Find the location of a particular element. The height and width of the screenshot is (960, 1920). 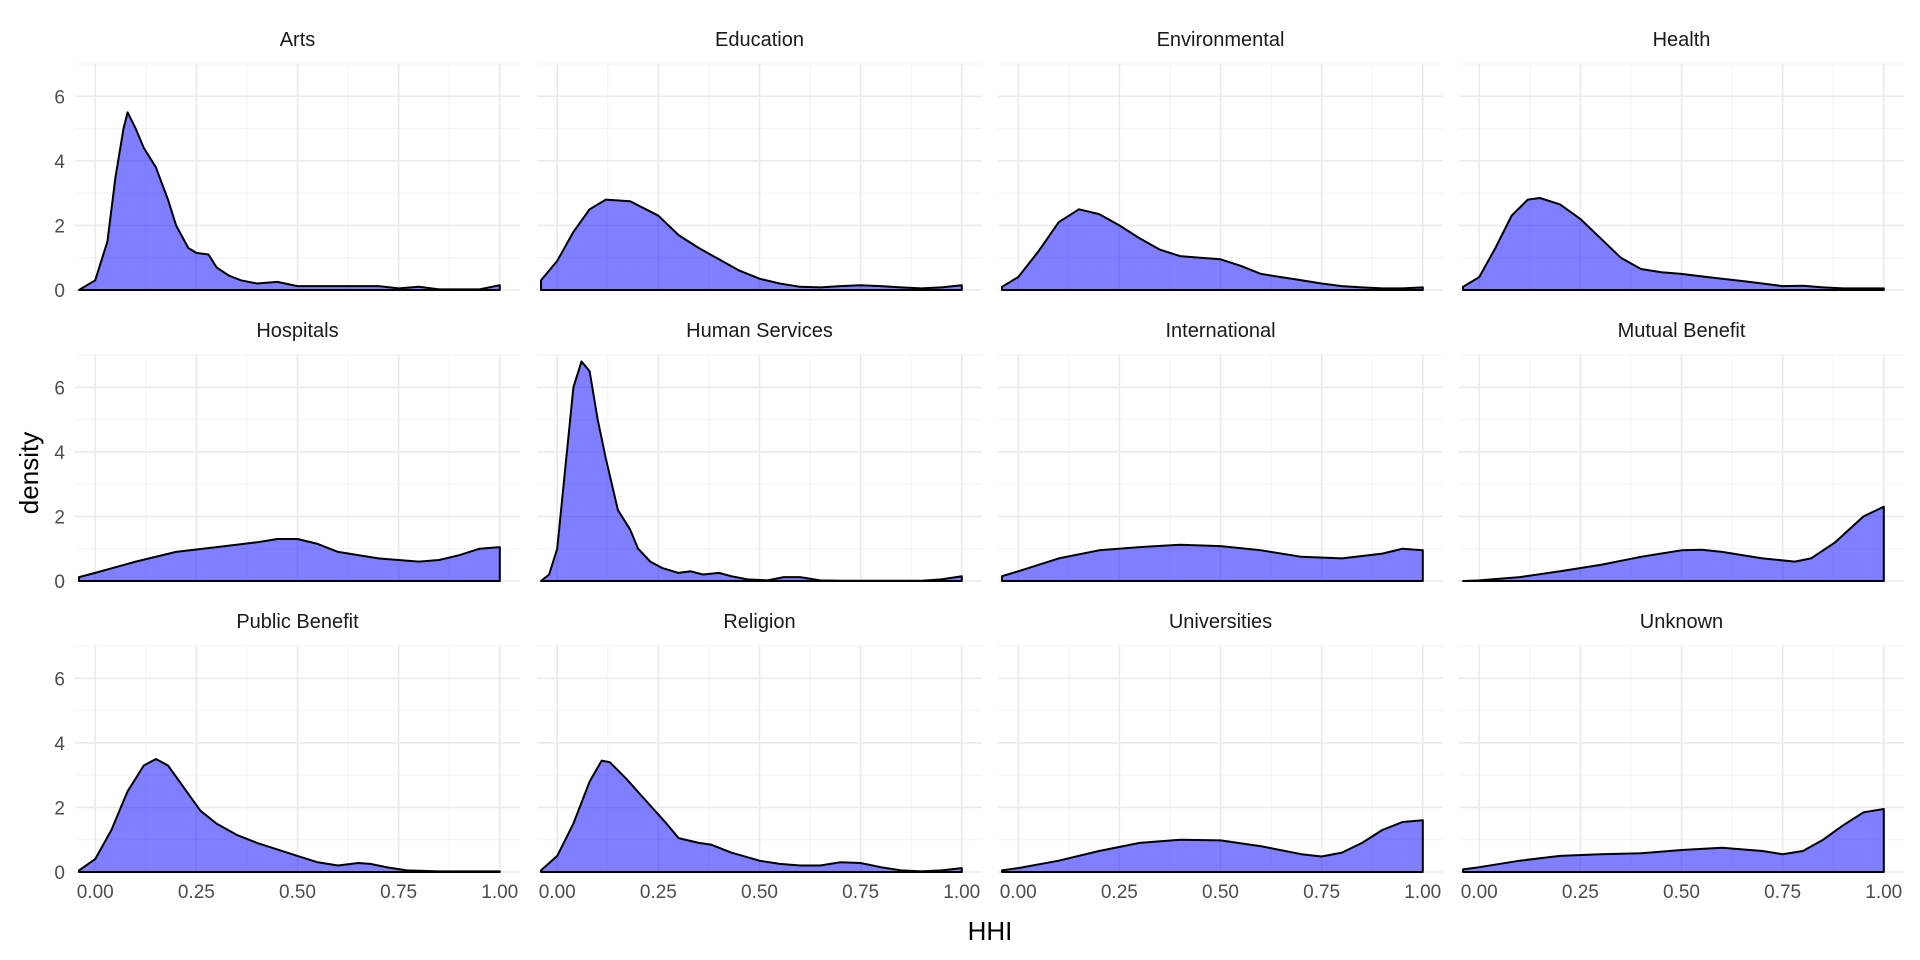

panel-title: Human Services is located at coordinates (759, 331).